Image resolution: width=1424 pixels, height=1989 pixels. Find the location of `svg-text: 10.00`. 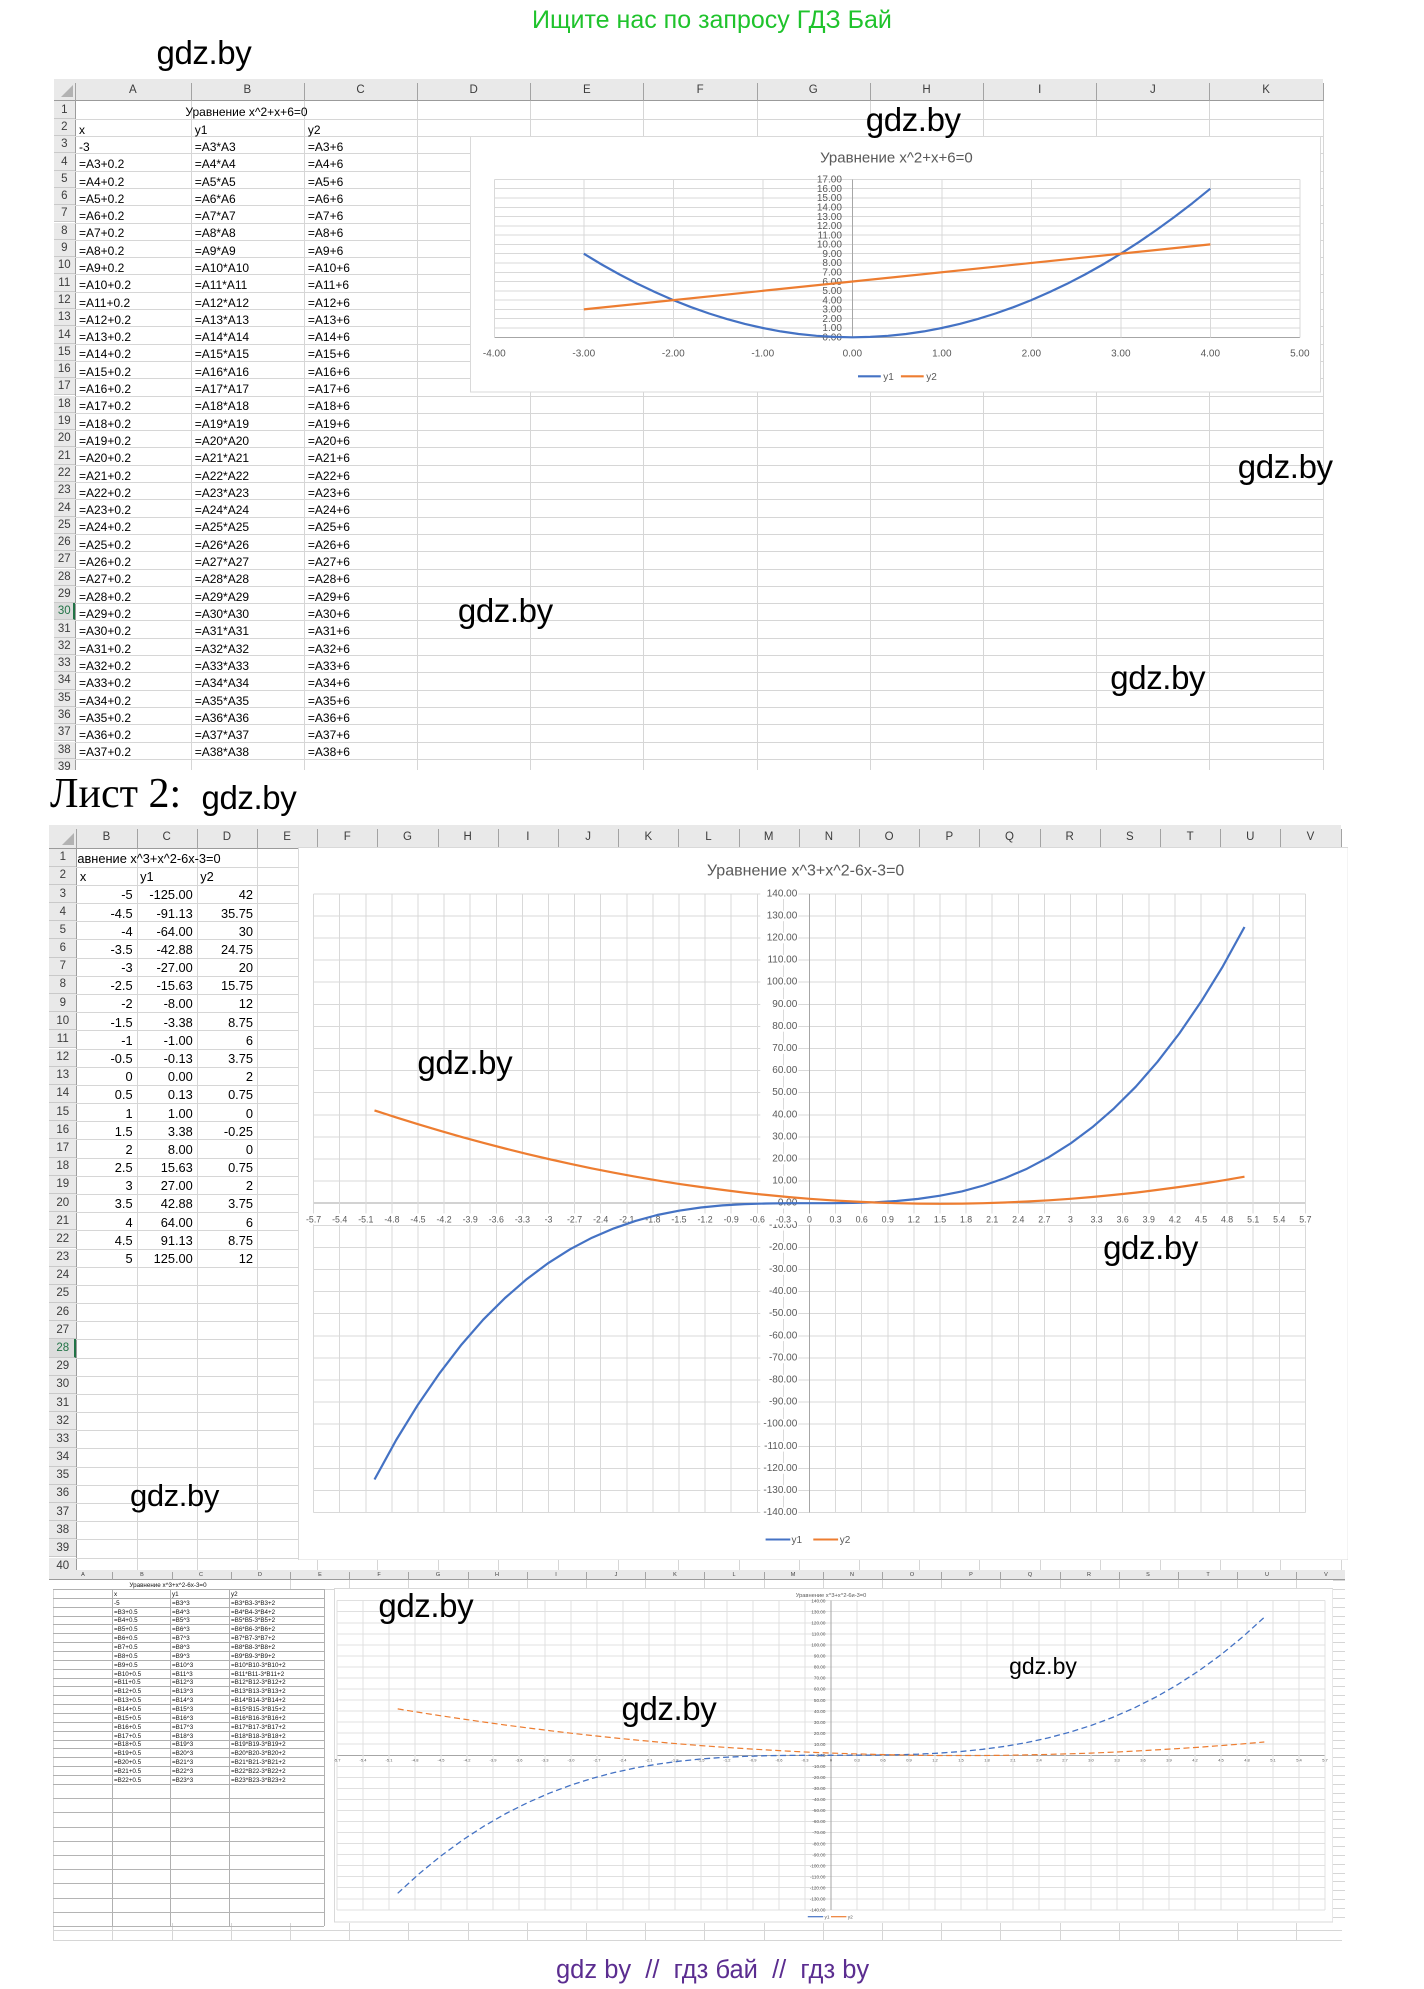

svg-text: 10.00 is located at coordinates (784, 1180).